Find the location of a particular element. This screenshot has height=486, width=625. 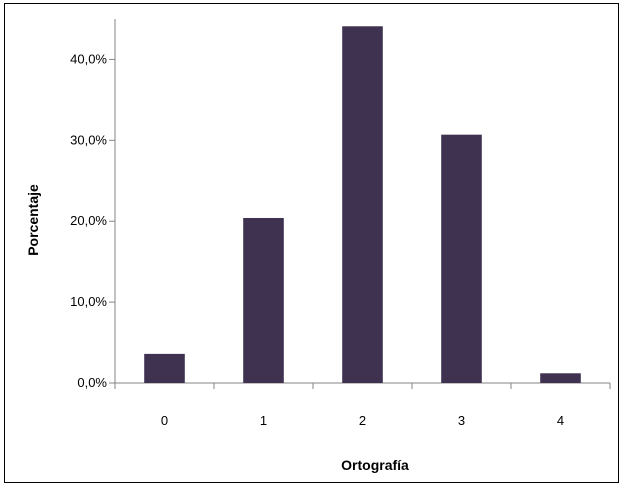

y-tick-label: 10,0% is located at coordinates (88, 301).